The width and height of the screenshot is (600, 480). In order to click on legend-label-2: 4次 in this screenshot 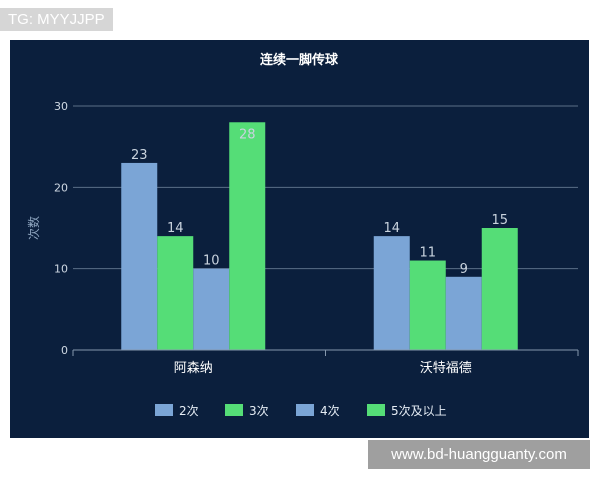, I will do `click(330, 411)`.